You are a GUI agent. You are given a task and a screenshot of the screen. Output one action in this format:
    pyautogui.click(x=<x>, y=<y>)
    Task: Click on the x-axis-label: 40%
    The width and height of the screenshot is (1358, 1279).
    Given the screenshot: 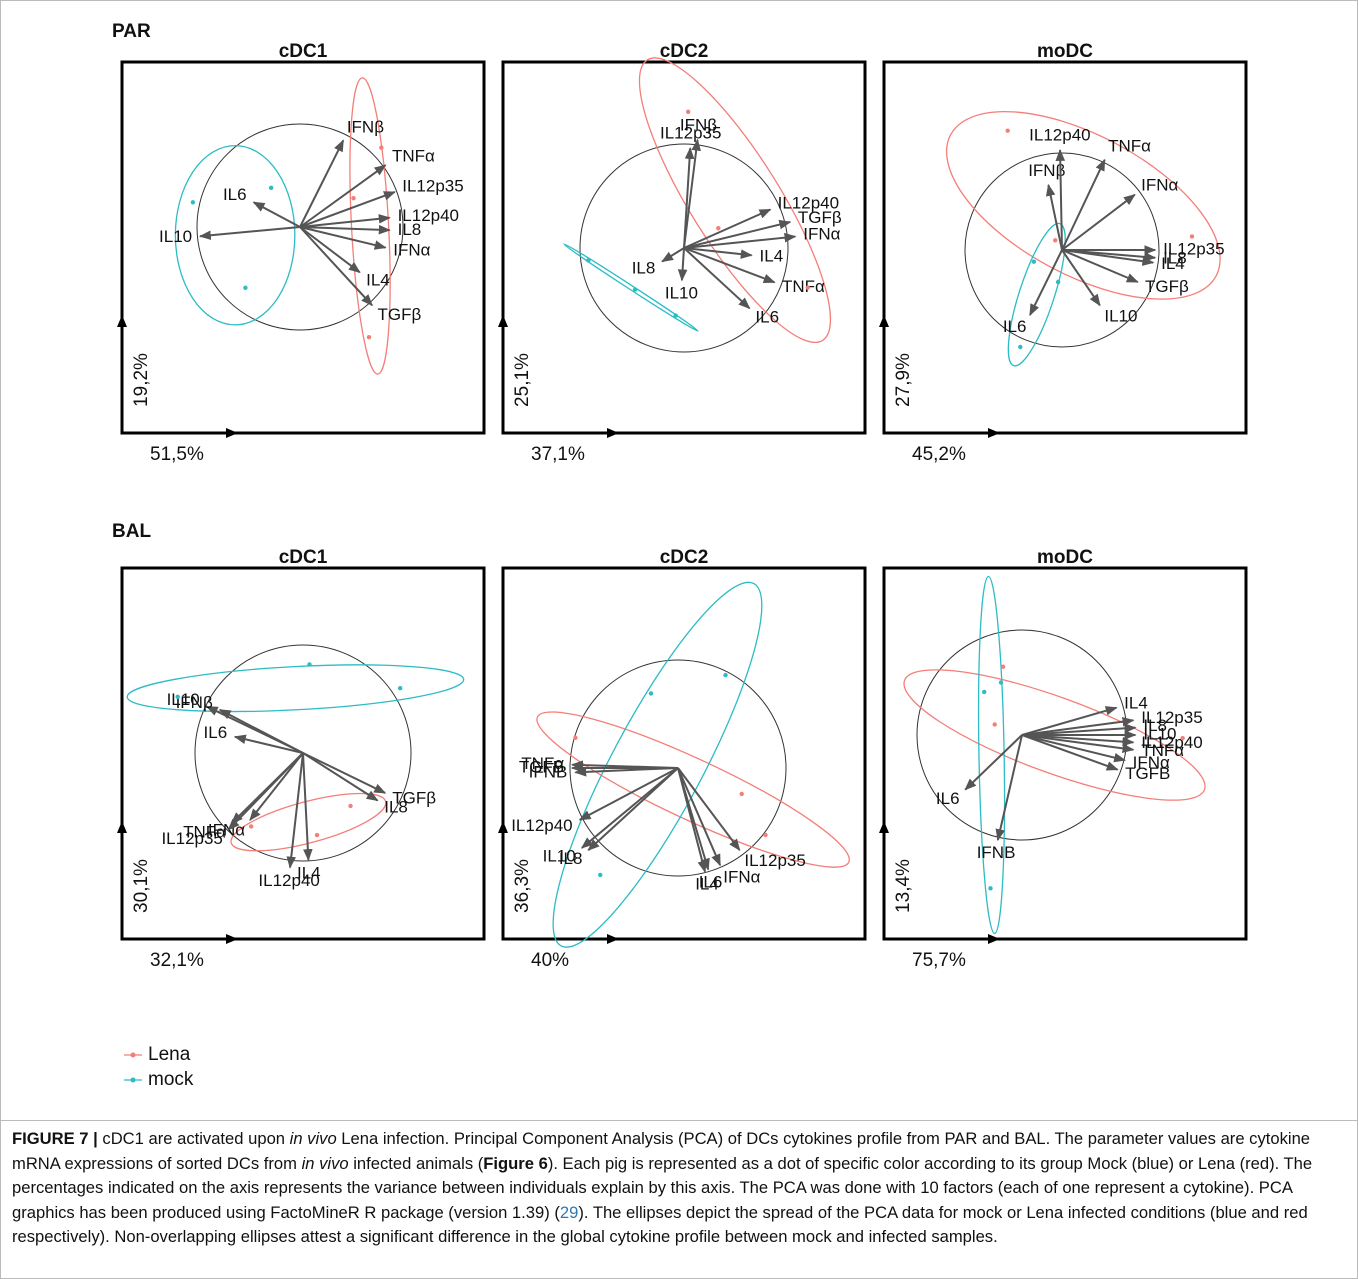 What is the action you would take?
    pyautogui.click(x=550, y=960)
    